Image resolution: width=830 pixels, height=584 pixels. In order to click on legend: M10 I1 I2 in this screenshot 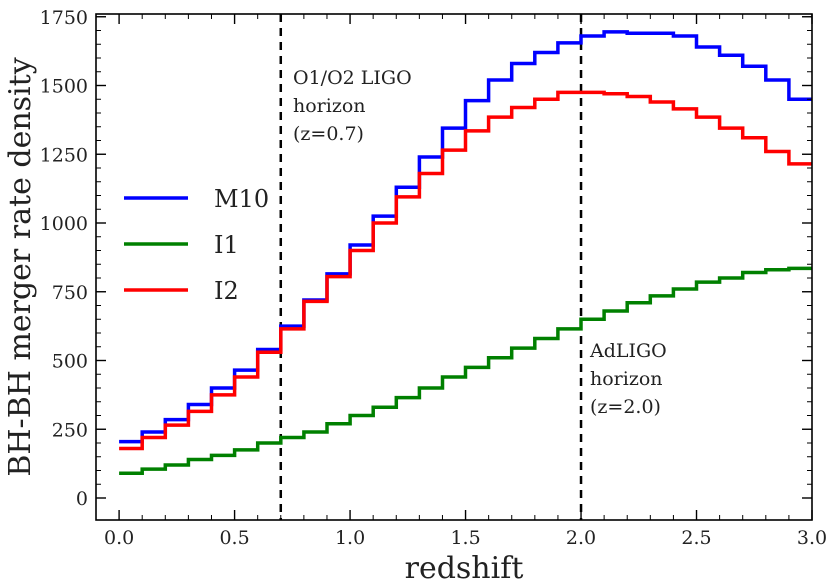, I will do `click(196, 245)`.